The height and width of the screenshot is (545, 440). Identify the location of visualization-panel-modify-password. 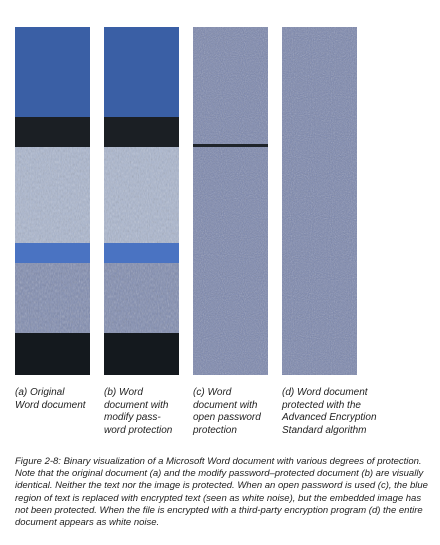
(141, 201).